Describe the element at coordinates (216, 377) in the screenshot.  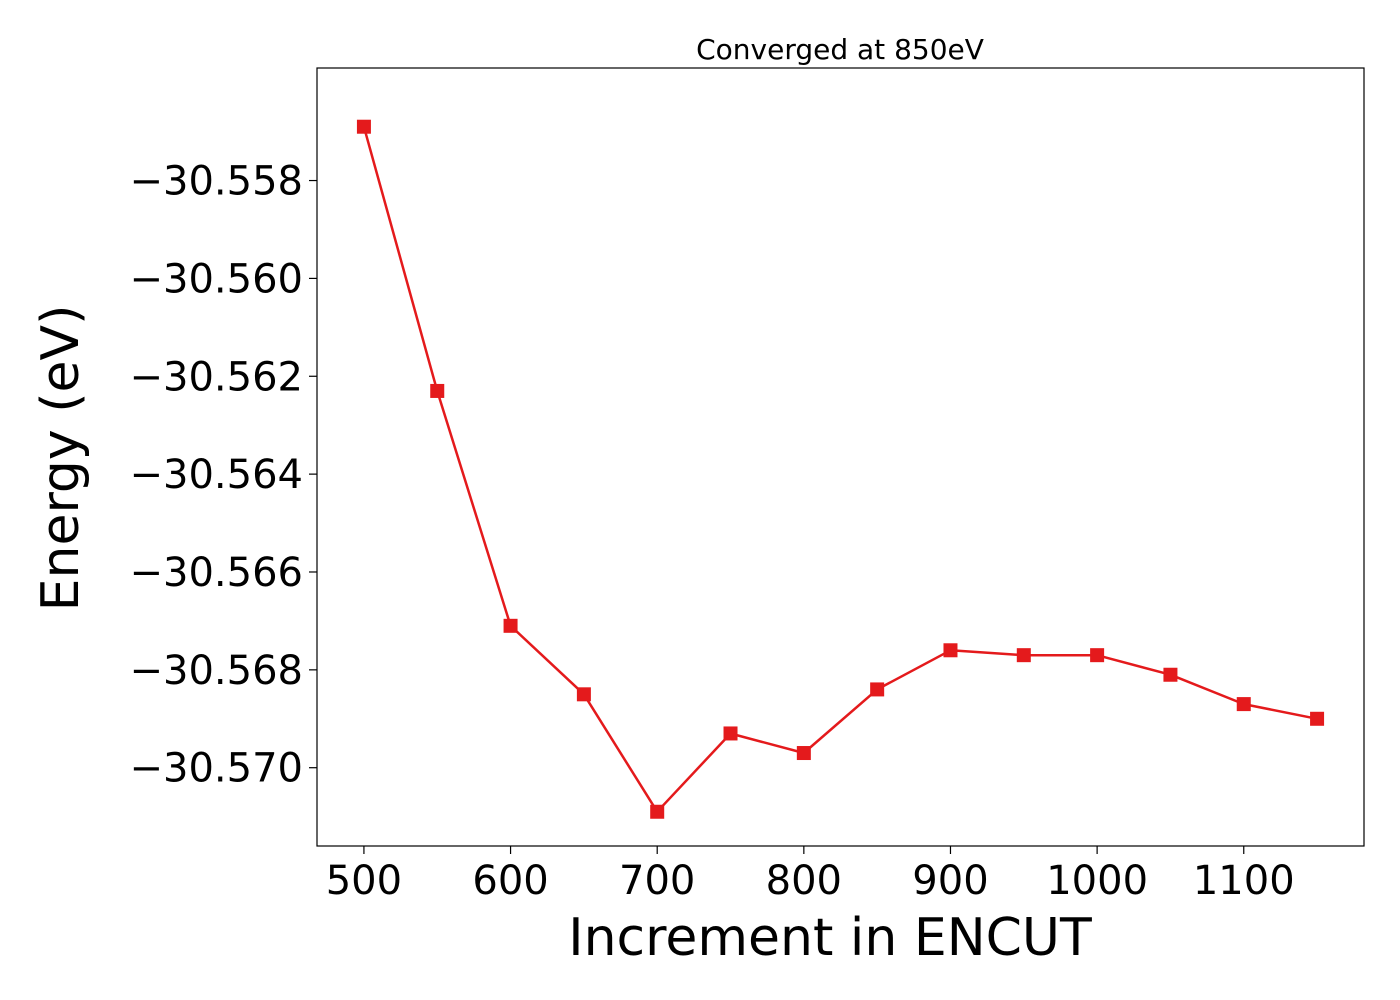
I see `y-tick-label: −30.562` at that location.